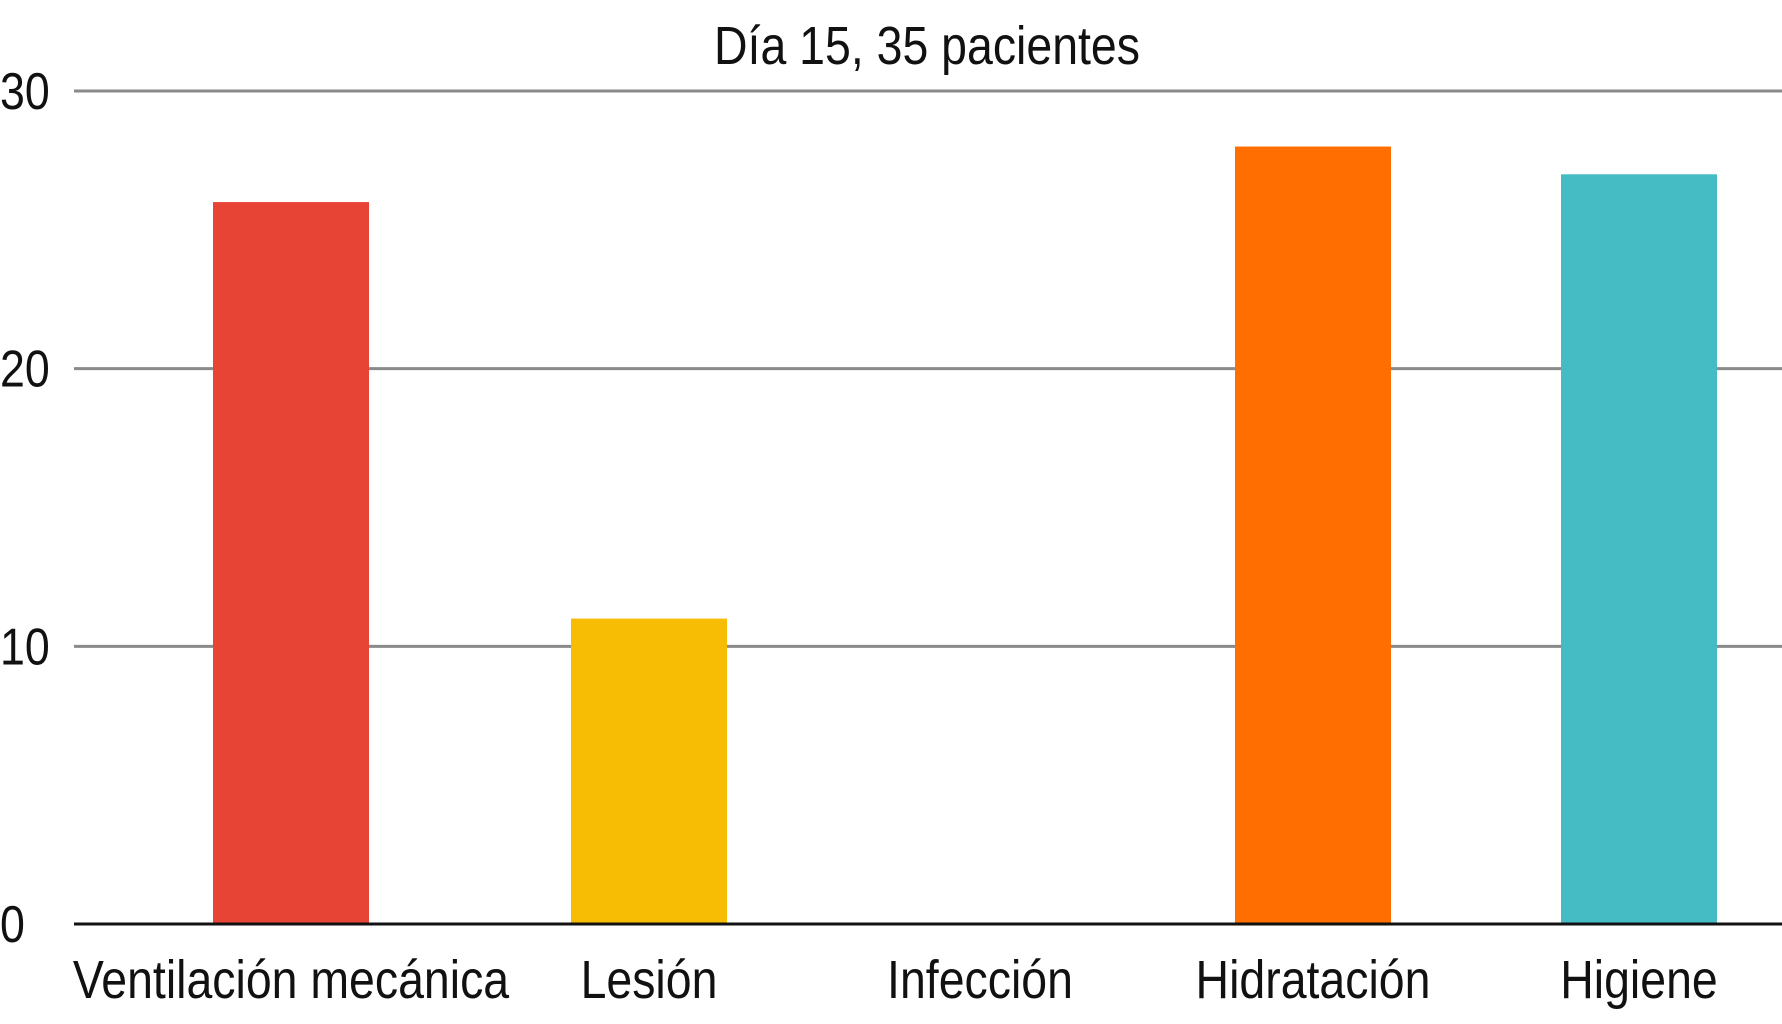 The width and height of the screenshot is (1782, 1024). What do you see at coordinates (25, 508) in the screenshot?
I see `y-axis-ticks: 0 10 20 30` at bounding box center [25, 508].